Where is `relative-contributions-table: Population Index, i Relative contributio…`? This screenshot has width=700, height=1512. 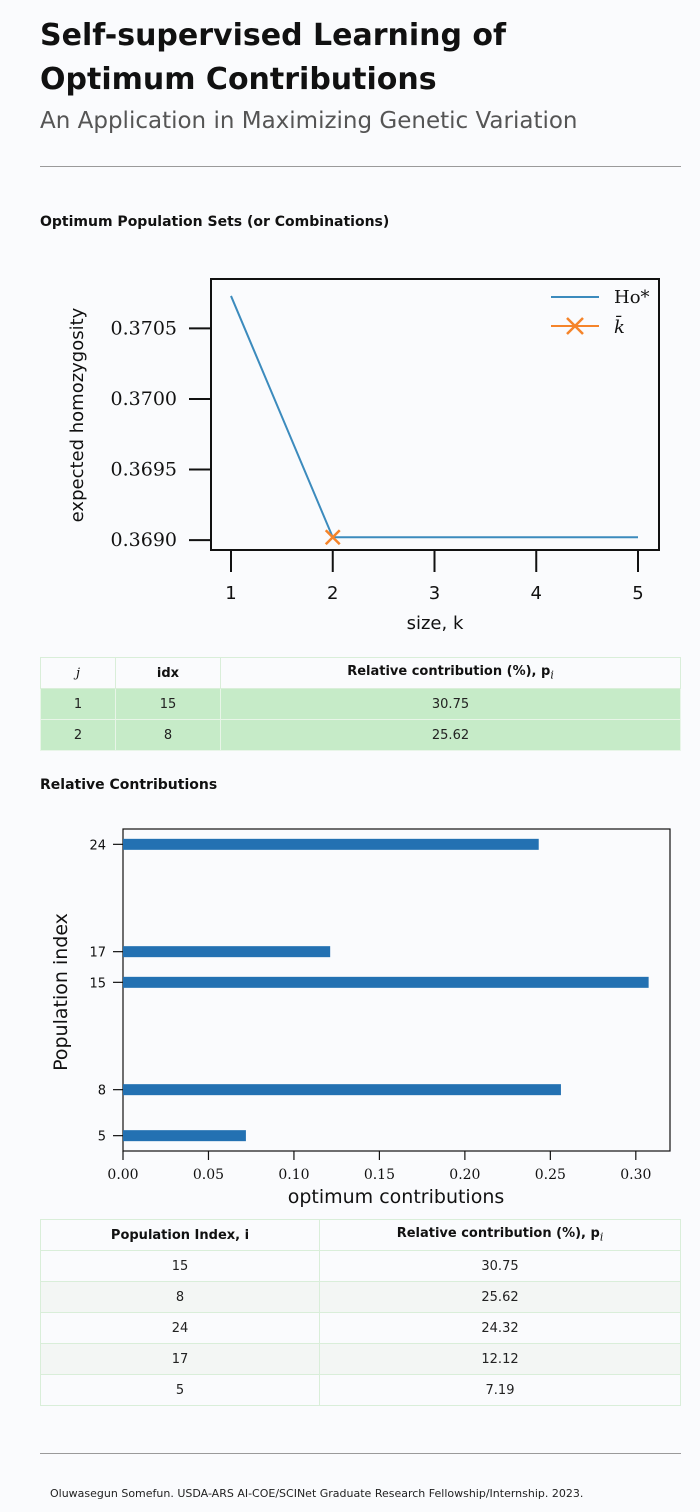
relative-contributions-table: Population Index, i Relative contributio… is located at coordinates (360, 1312).